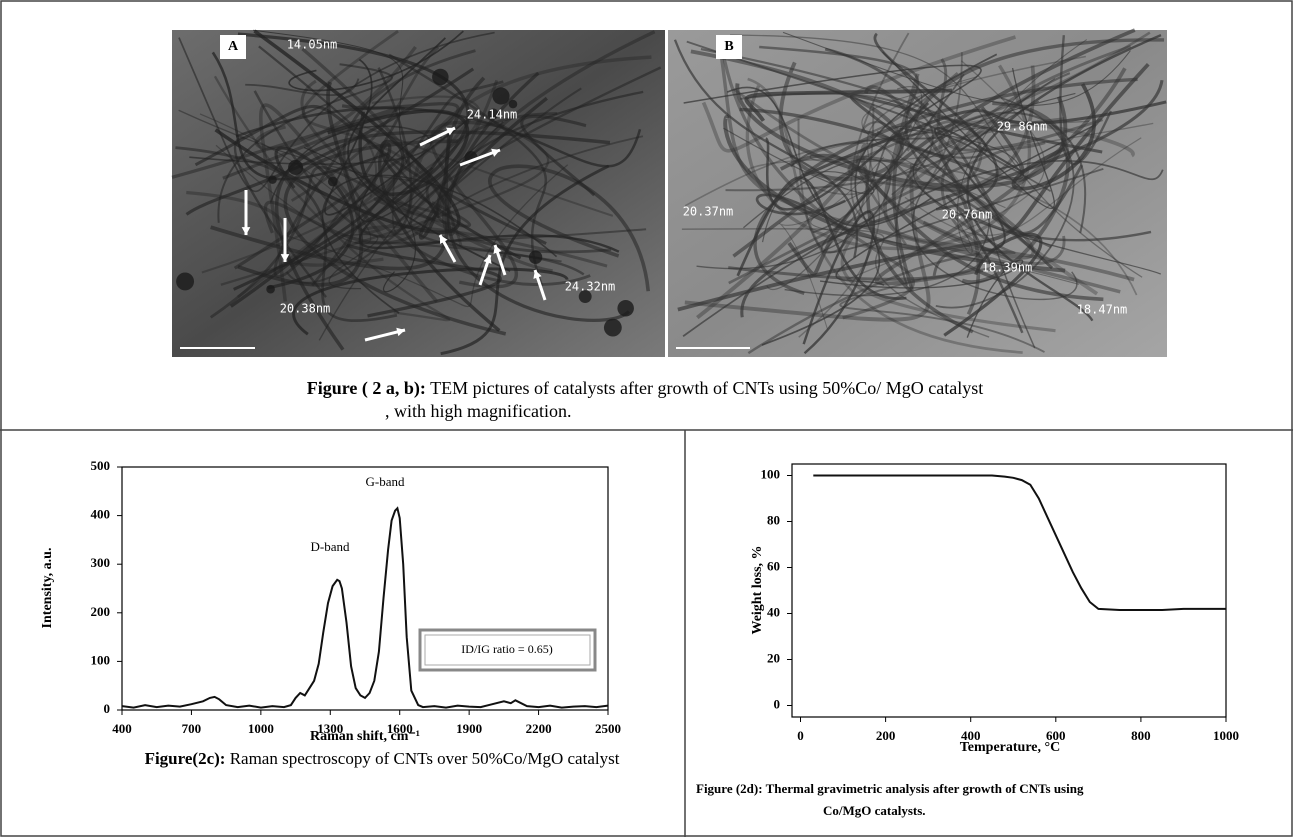  What do you see at coordinates (305, 309) in the screenshot?
I see `tem-annotation: 20.38nm` at bounding box center [305, 309].